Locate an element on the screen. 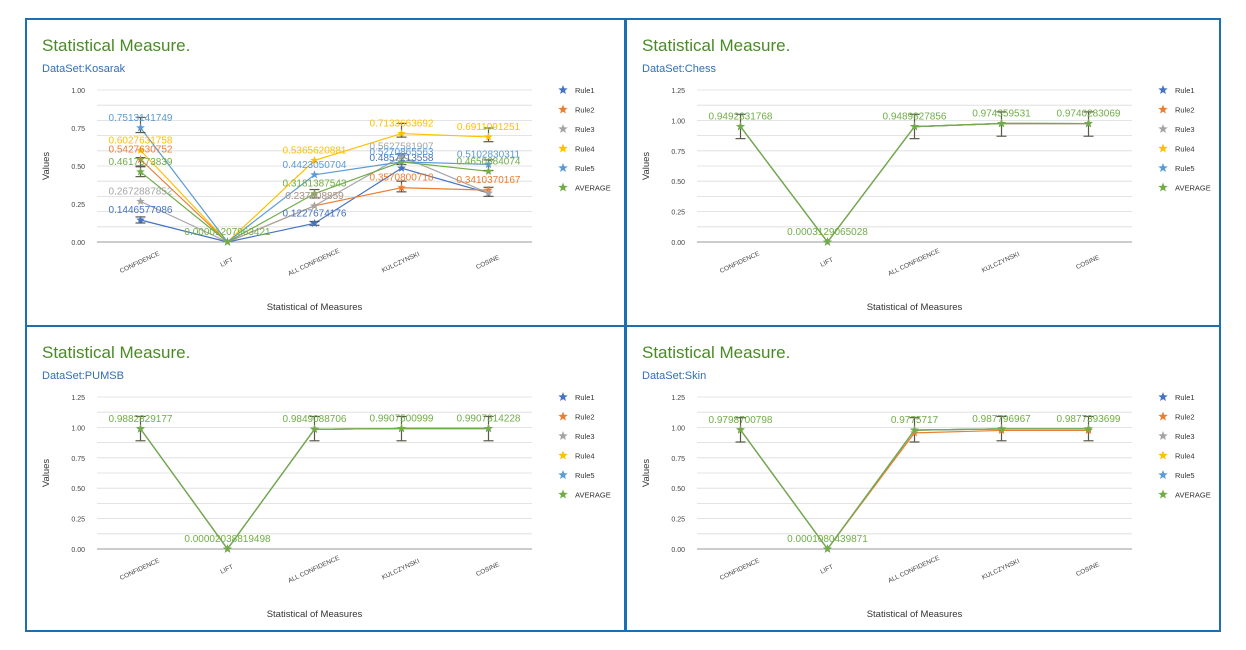  chart-subtitle: DataSet:Chess is located at coordinates (679, 69).